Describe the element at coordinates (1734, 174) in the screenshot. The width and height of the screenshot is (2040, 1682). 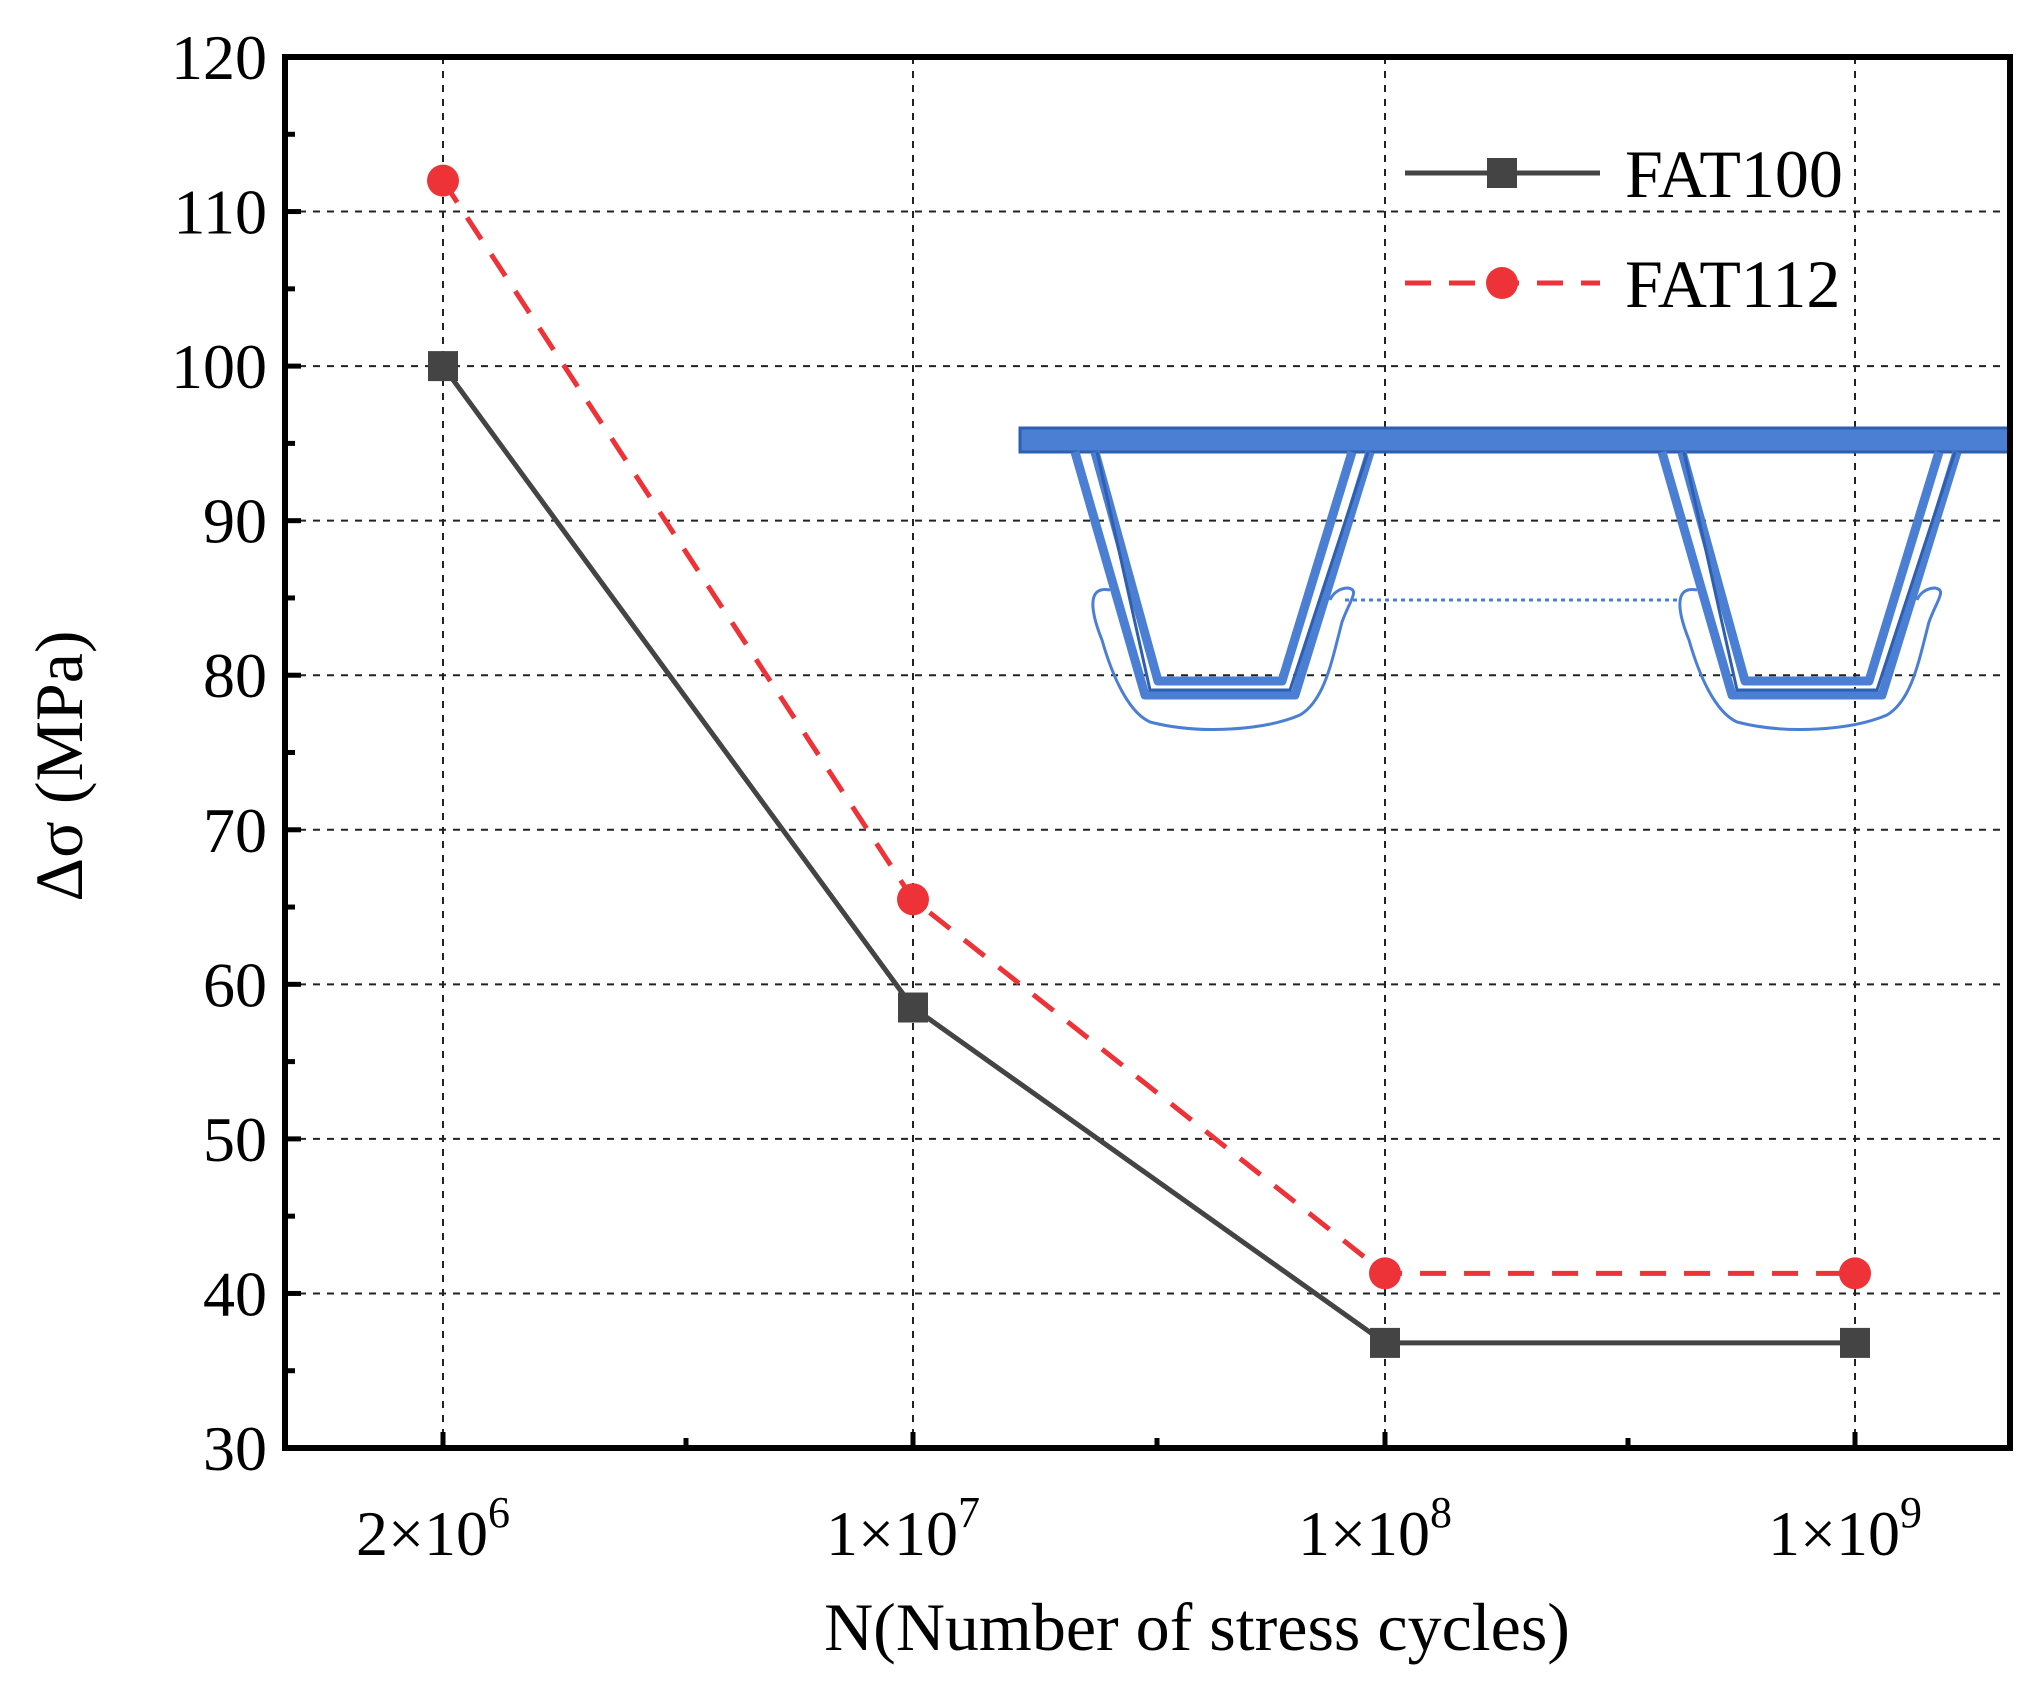
I see `legend-label: FAT100` at that location.